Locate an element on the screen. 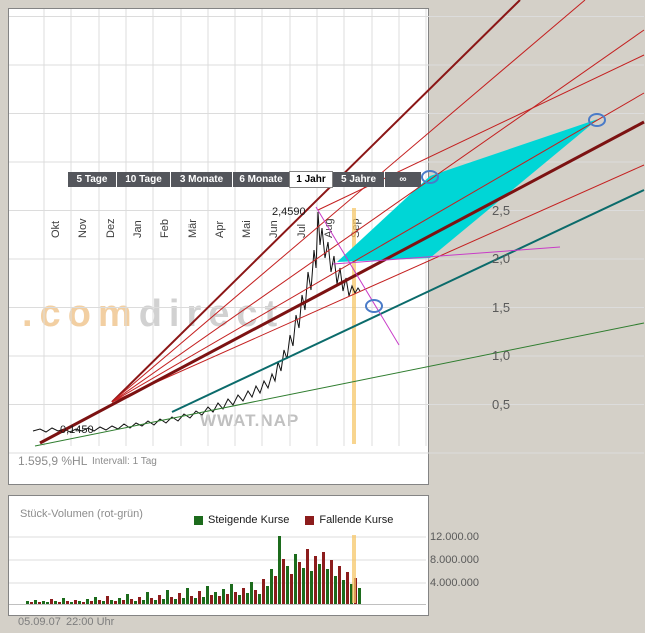 This screenshot has height=633, width=645. x-axis-month-label: Apr is located at coordinates (220, 229).